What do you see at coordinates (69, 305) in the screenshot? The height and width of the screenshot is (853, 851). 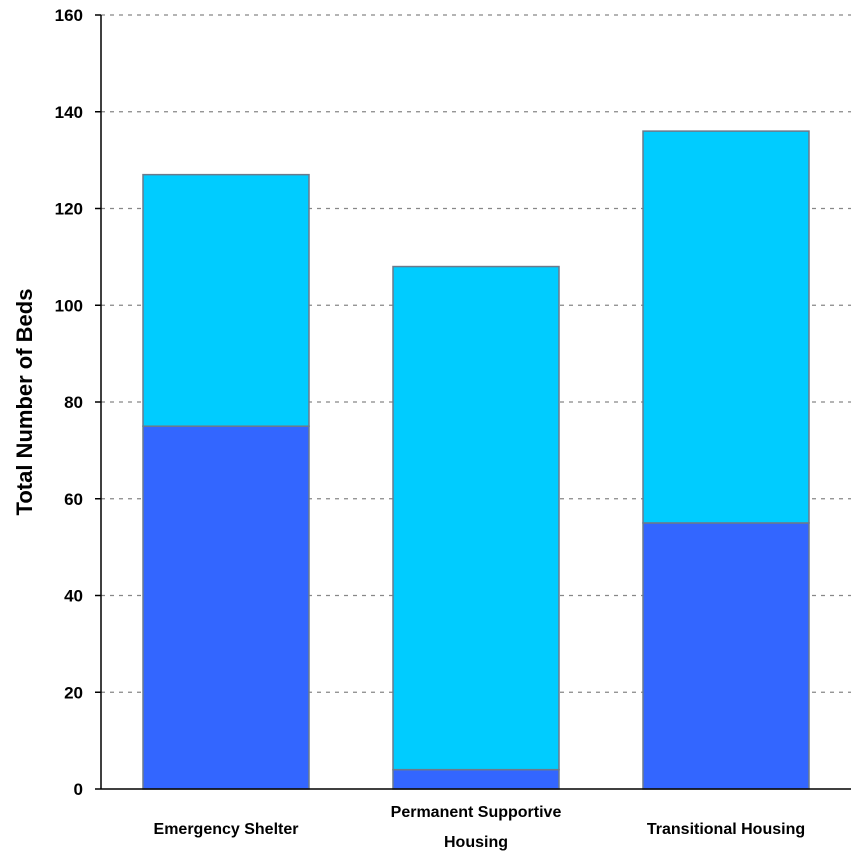 I see `y-tick-label: 100` at bounding box center [69, 305].